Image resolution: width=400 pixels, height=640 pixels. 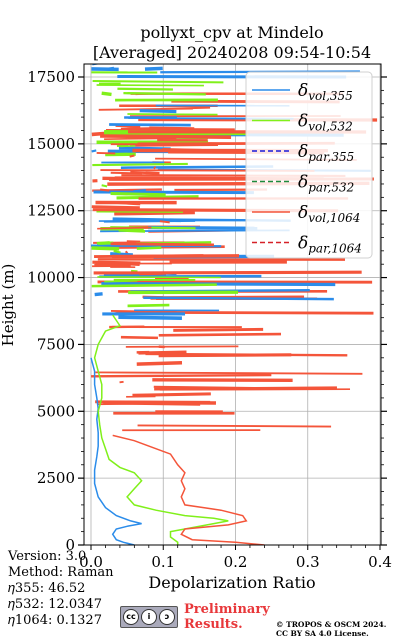 I want to click on y-tick-label: 5000, so click(x=56, y=411).